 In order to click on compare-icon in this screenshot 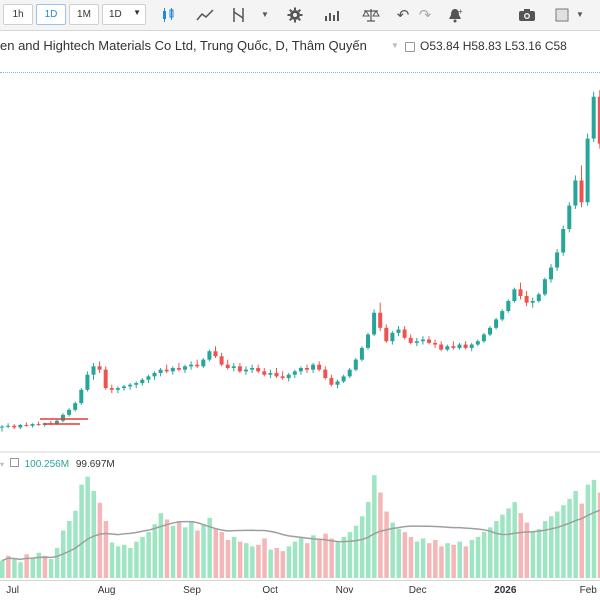, I will do `click(333, 14)`.